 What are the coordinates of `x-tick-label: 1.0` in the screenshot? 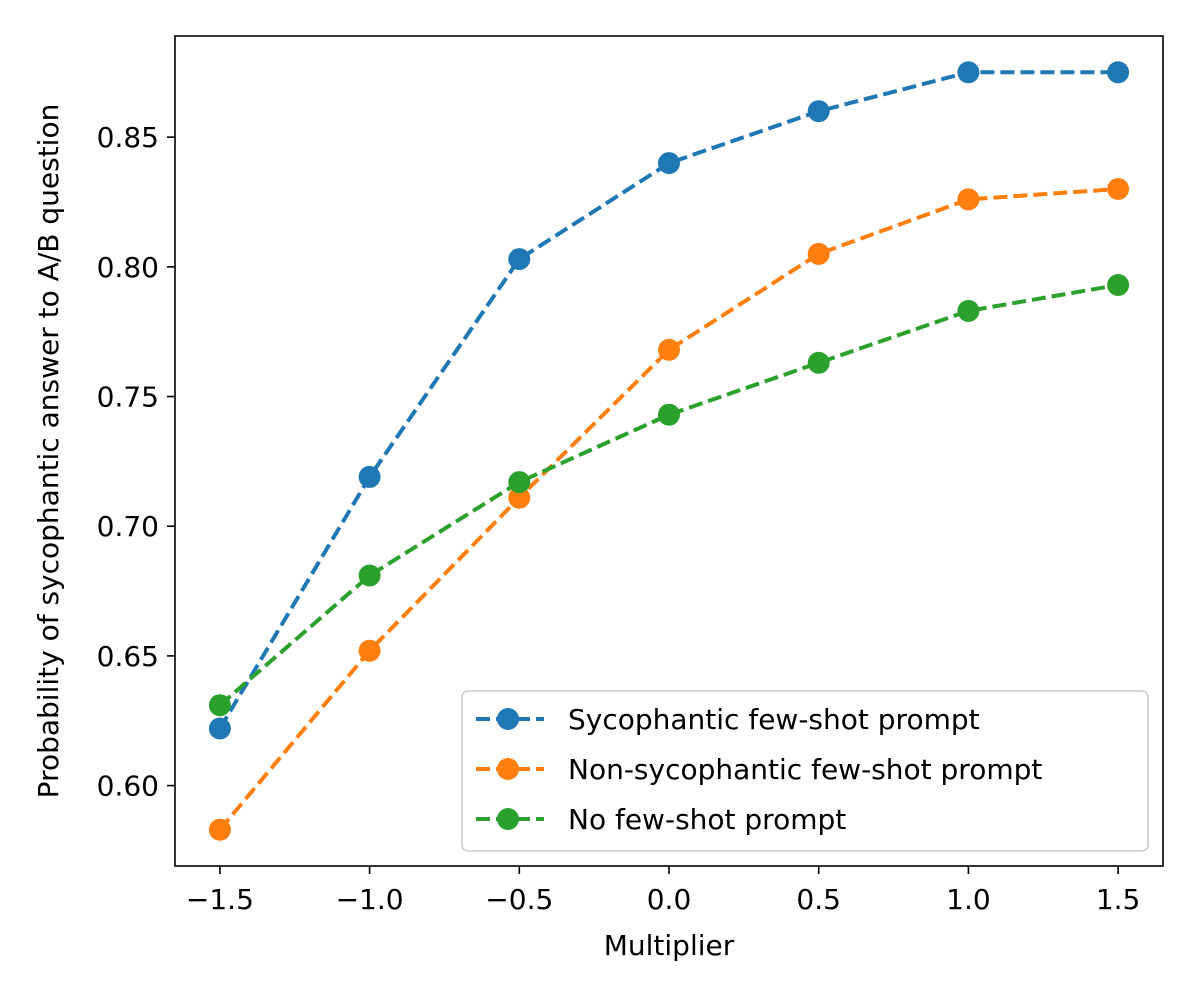 It's located at (968, 899).